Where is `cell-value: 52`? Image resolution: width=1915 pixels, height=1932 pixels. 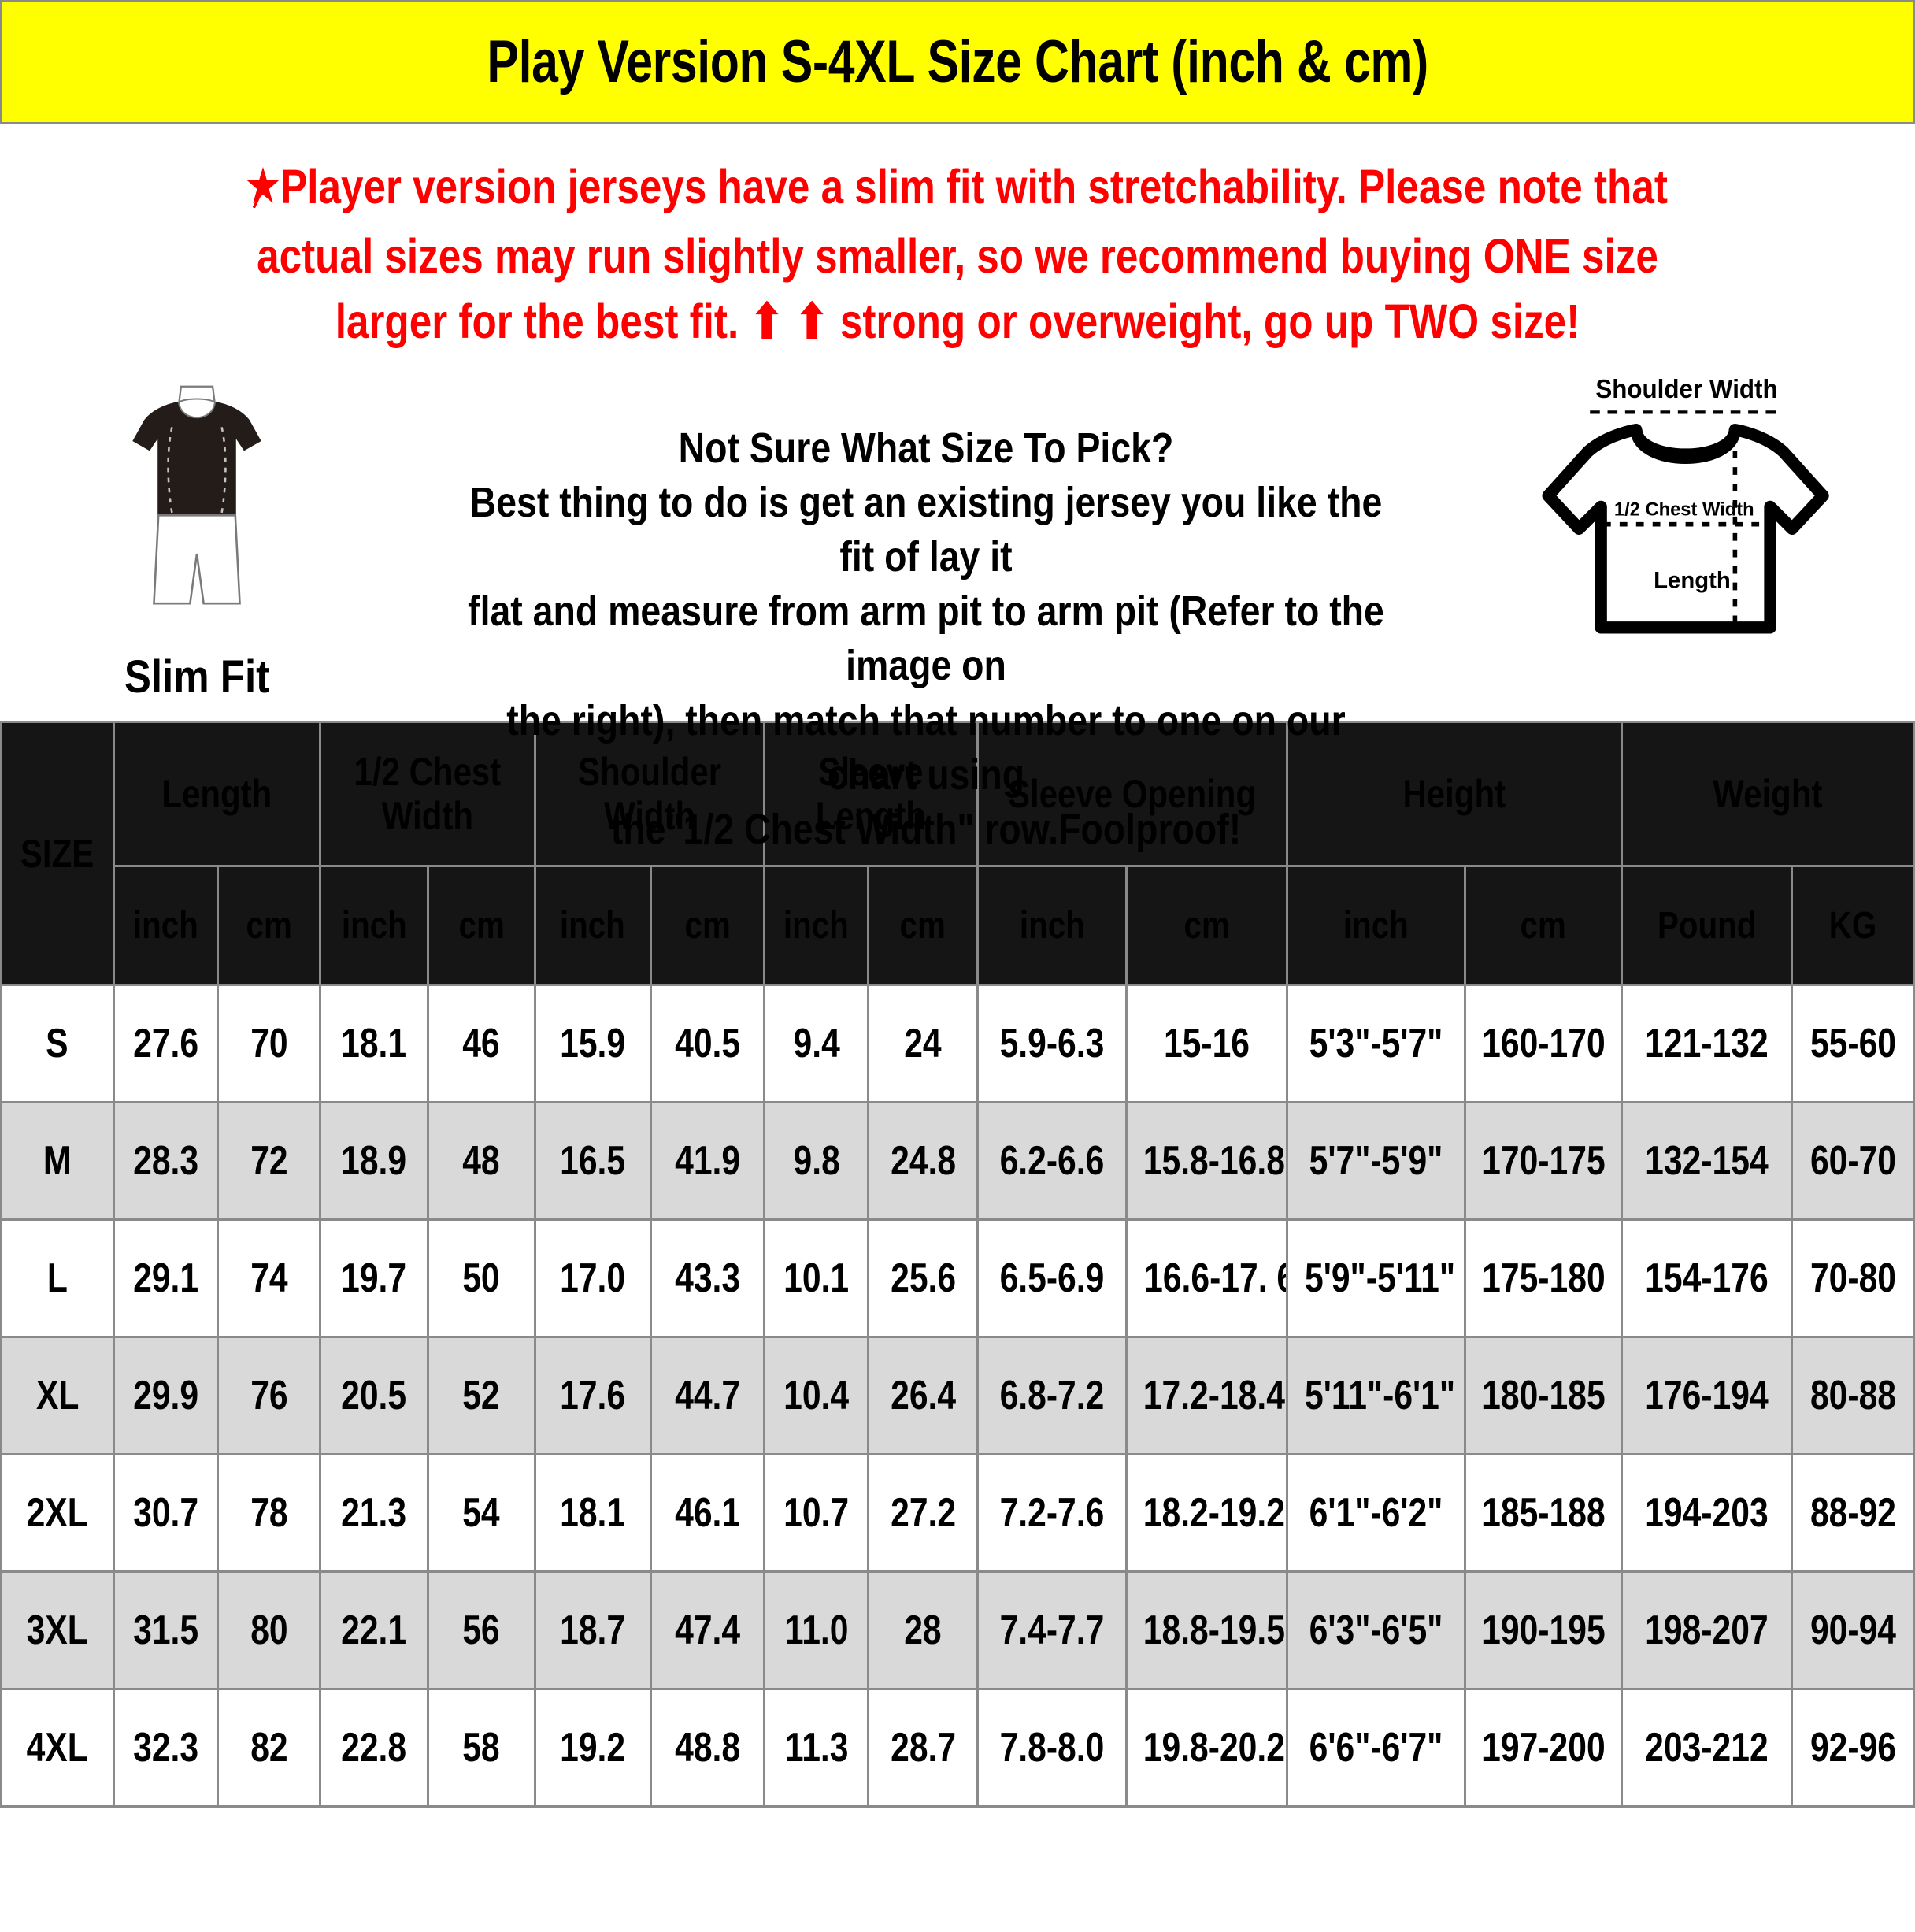
cell-value: 52 is located at coordinates (481, 1396).